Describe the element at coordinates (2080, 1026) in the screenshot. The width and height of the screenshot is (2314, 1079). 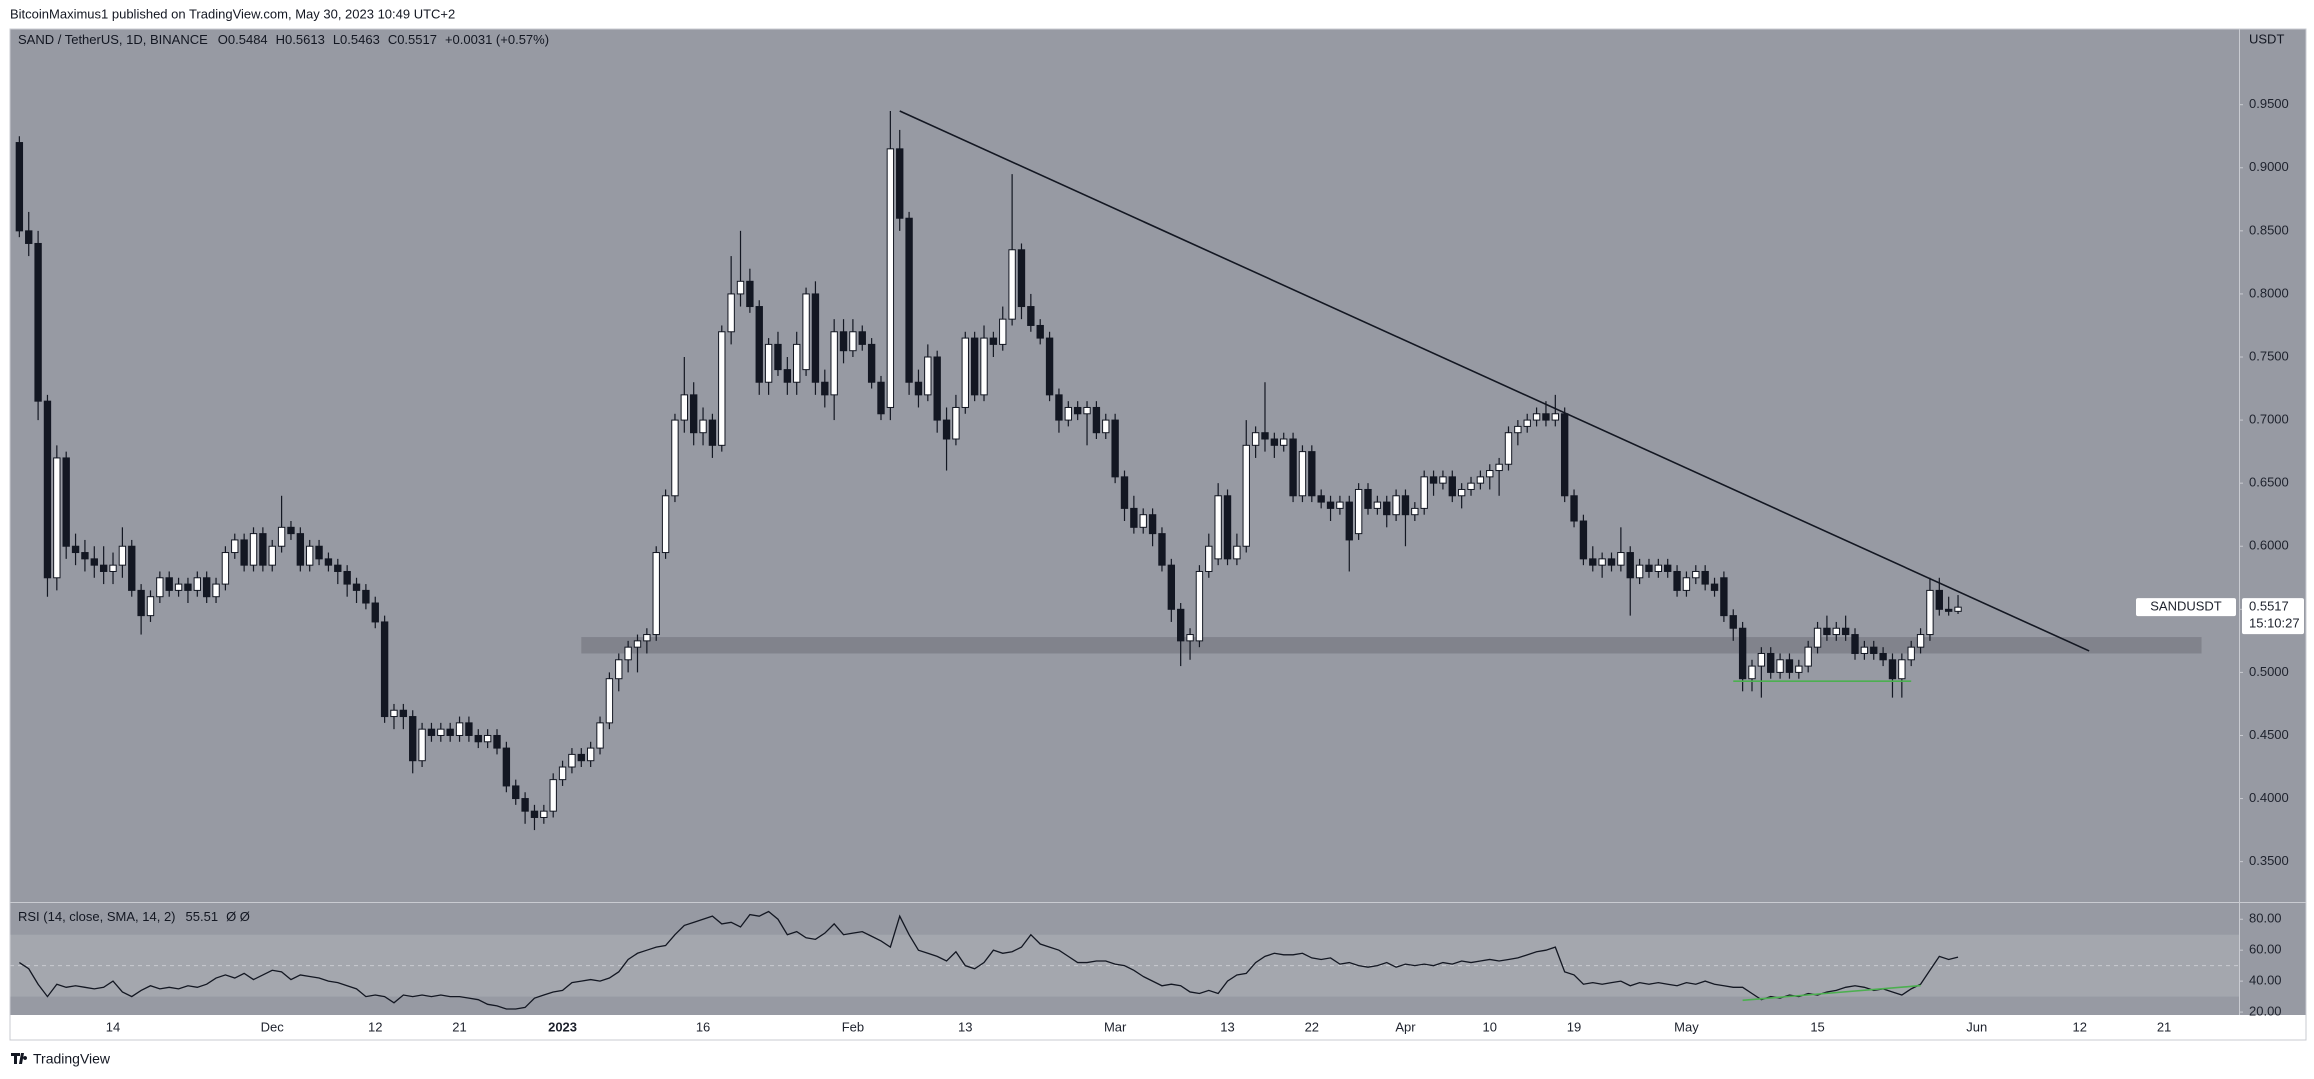
I see `x-tick-label: 12` at that location.